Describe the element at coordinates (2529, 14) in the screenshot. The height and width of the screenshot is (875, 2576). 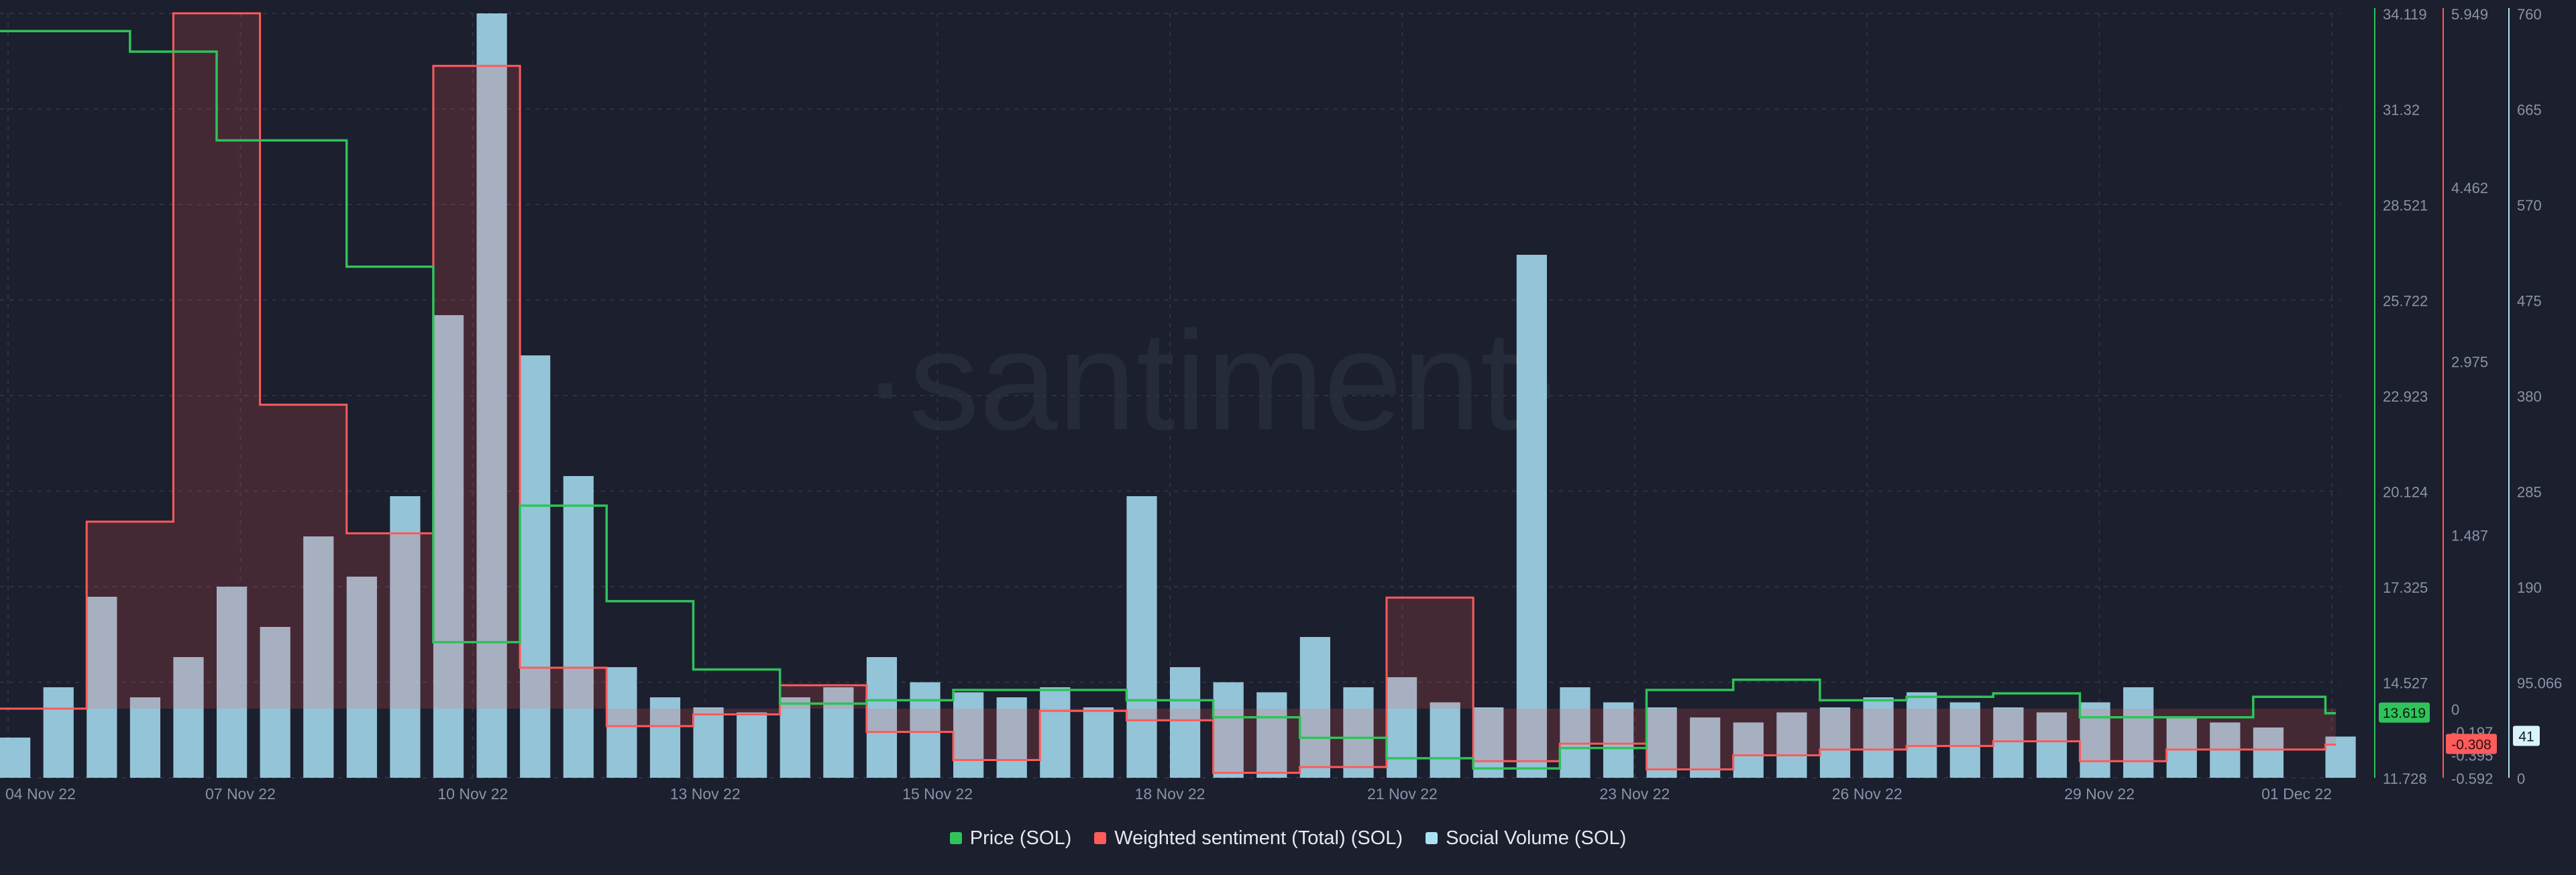
I see `social-volume-tick-label: 760` at that location.